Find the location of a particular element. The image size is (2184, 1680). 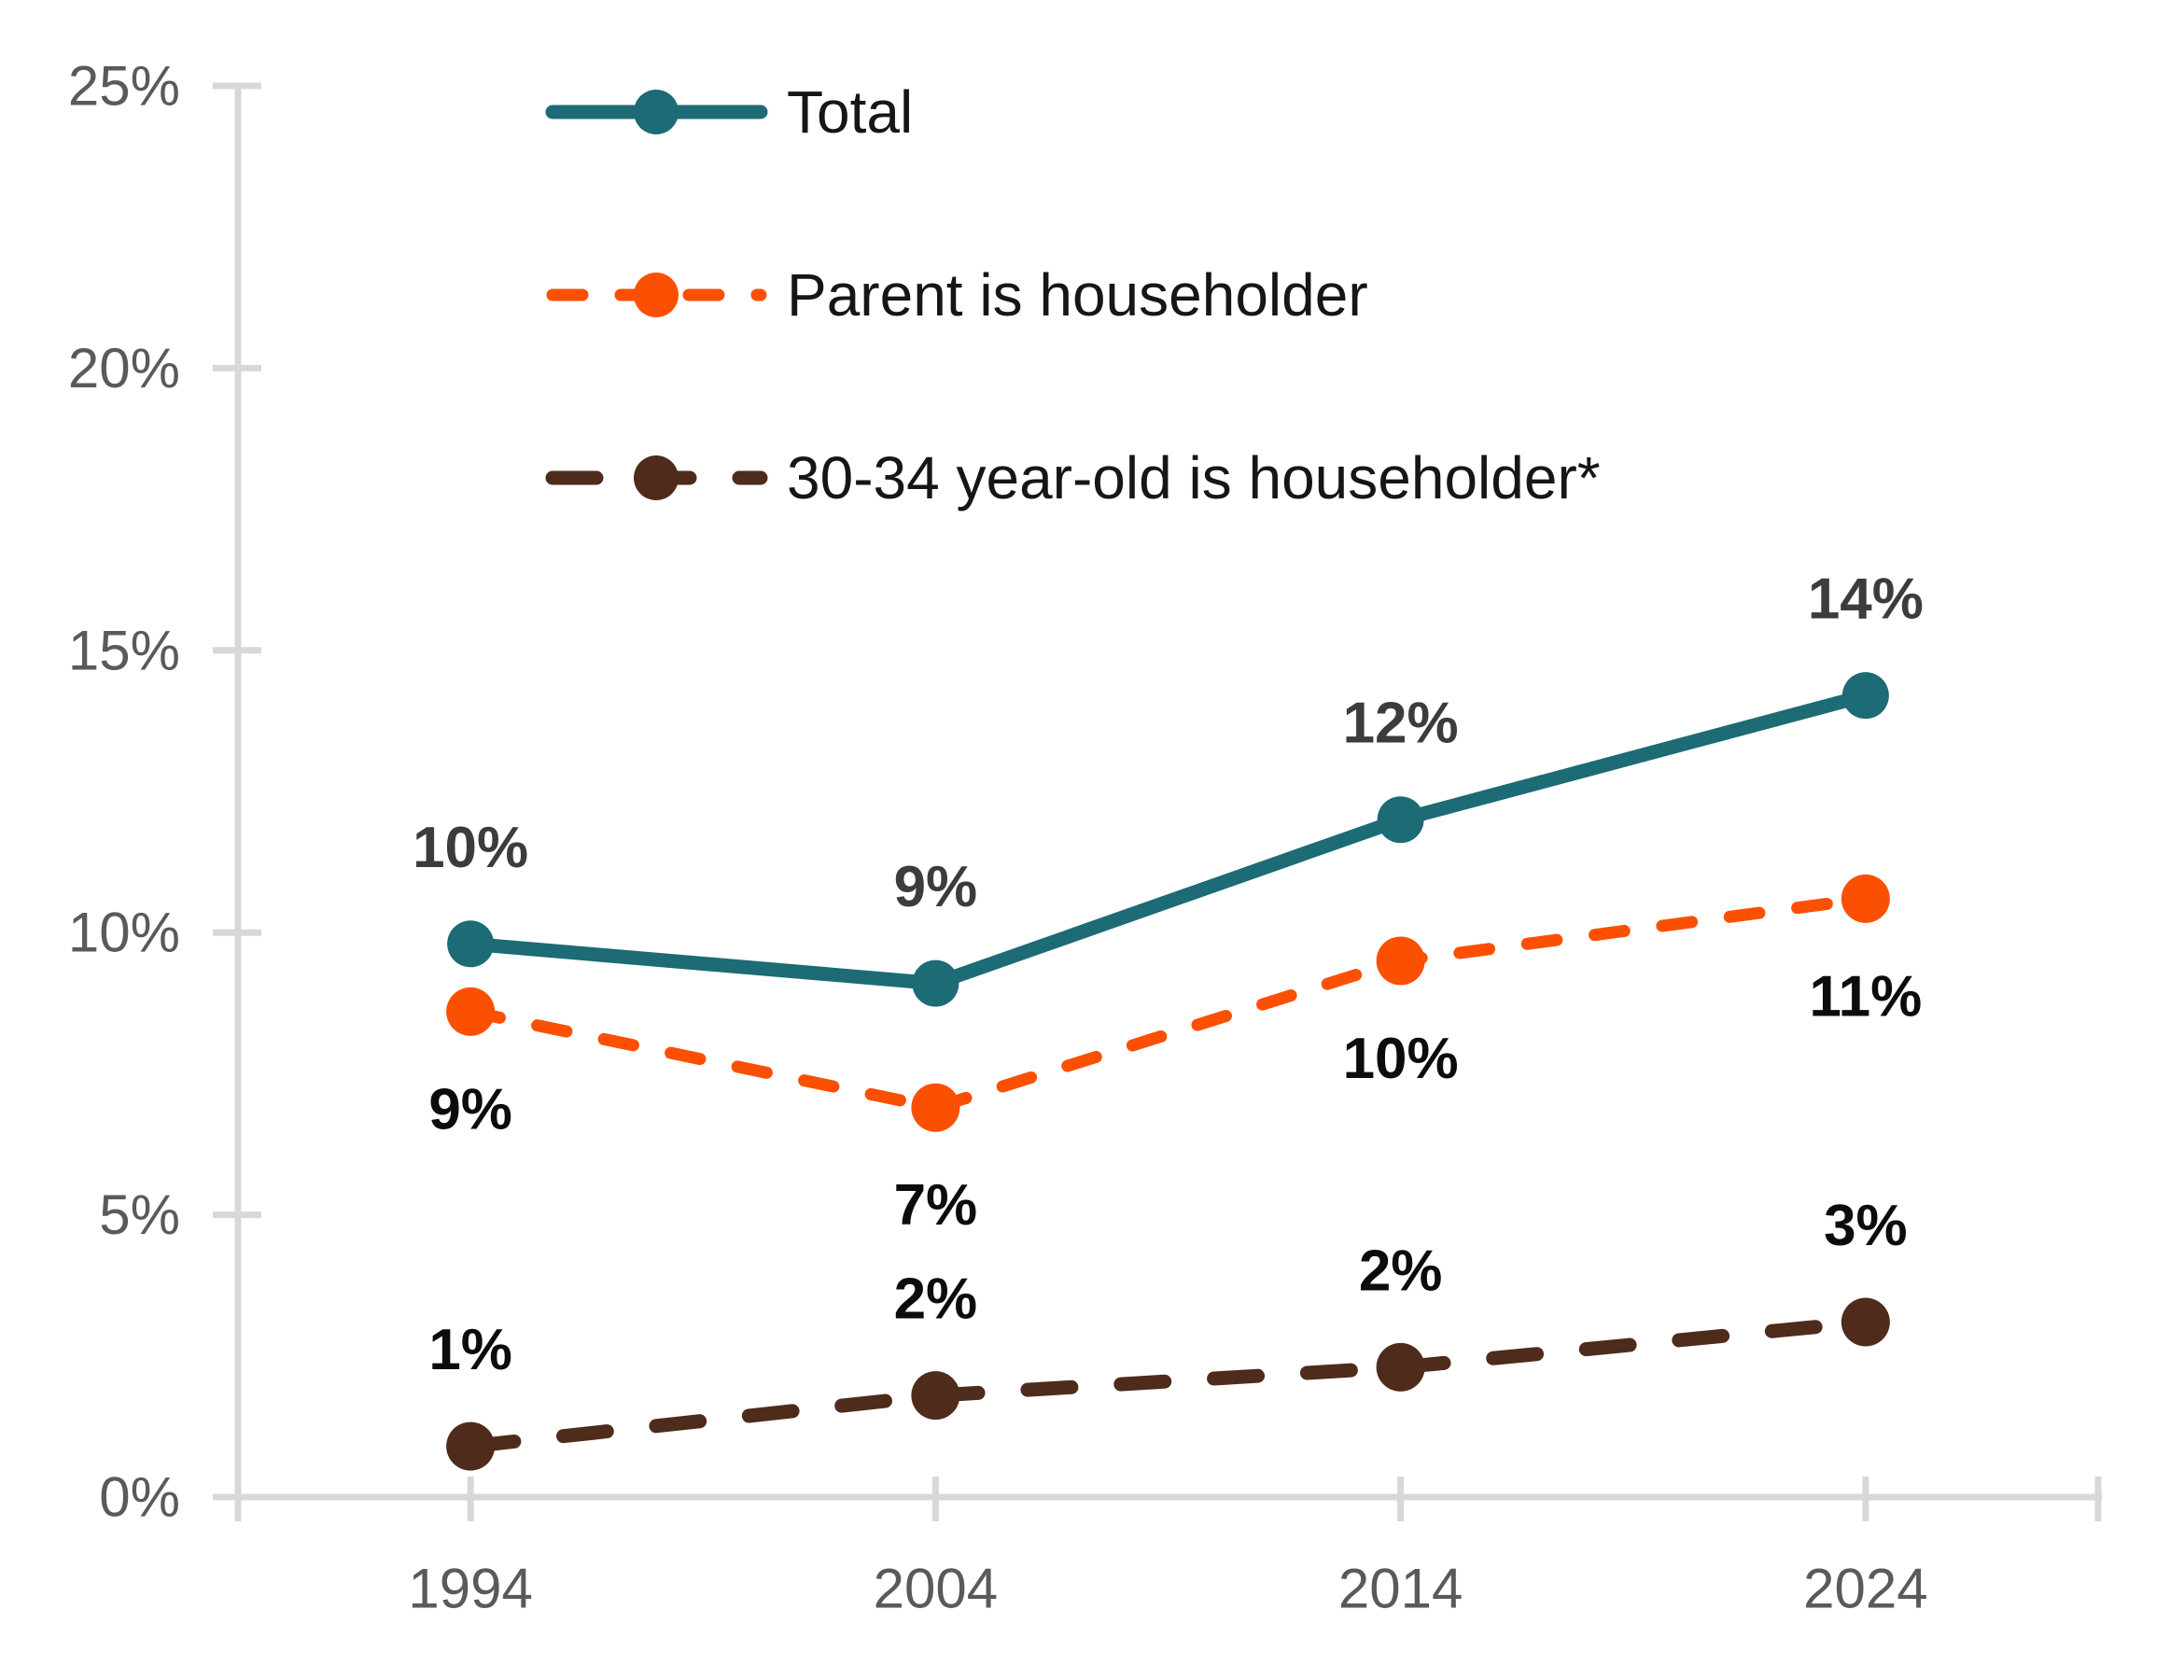

legend-item-label: 30-34 year-old is householder* is located at coordinates (1194, 477).